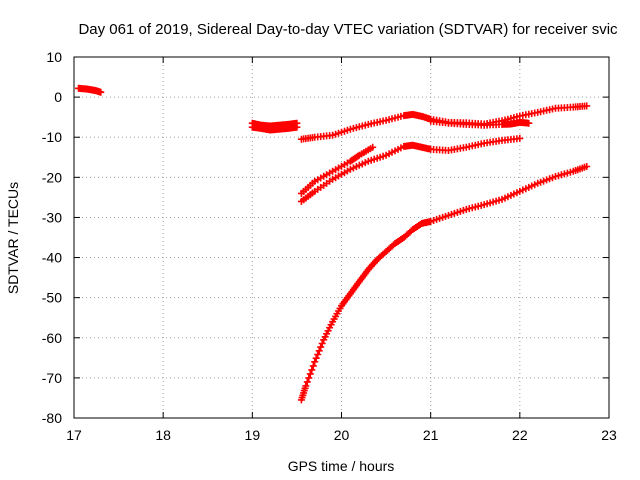 The image size is (640, 480). Describe the element at coordinates (52, 338) in the screenshot. I see `y-tick-label: -60` at that location.